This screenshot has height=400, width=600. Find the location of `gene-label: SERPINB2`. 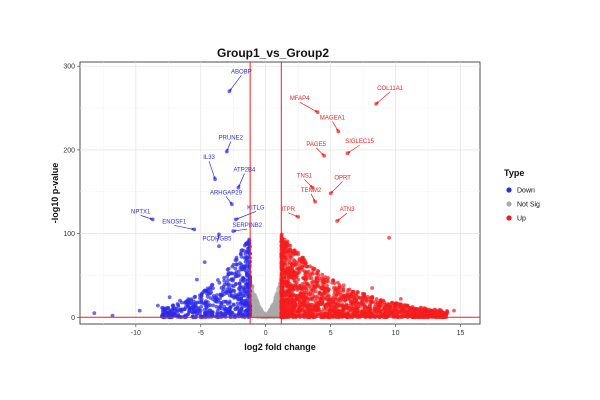

gene-label: SERPINB2 is located at coordinates (247, 226).